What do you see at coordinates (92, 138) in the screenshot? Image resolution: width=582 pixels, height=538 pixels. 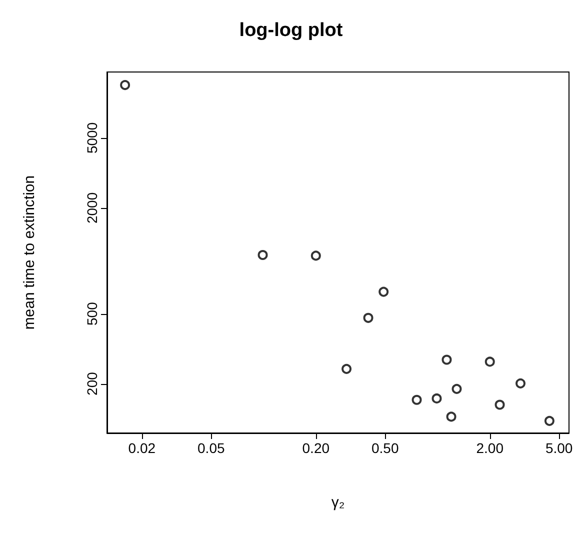 I see `y-tick-label: 5000` at bounding box center [92, 138].